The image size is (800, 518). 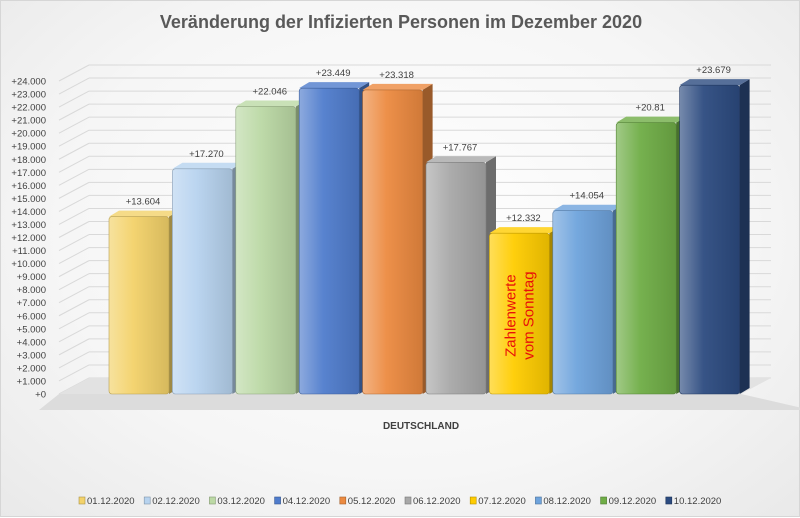 I want to click on legend-item-03.12.2020: 03.12.2020, so click(x=237, y=501).